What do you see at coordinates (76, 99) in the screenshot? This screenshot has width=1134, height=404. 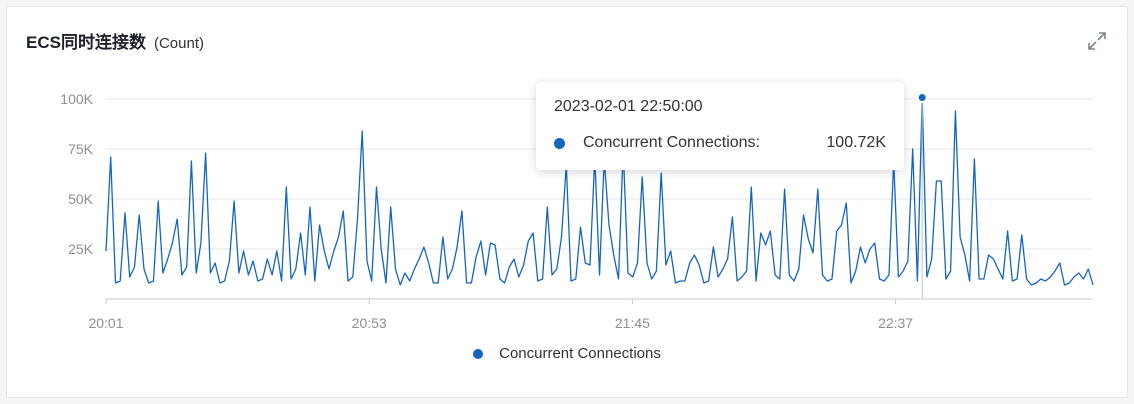 I see `y-tick-label: 100K` at bounding box center [76, 99].